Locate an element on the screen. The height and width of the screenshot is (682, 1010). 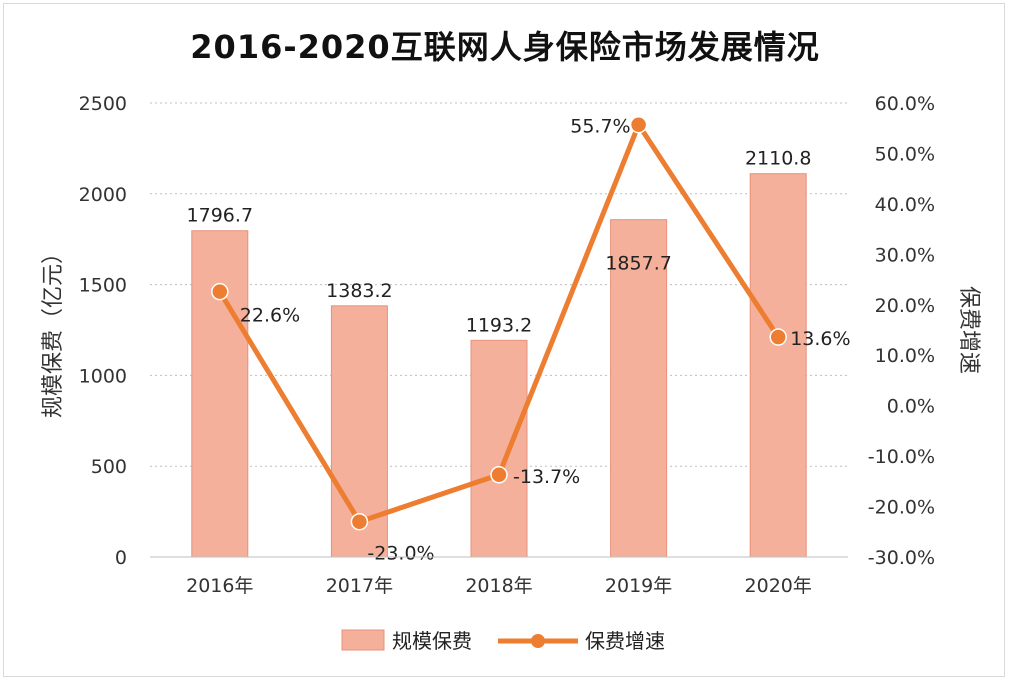
y2-tick-label: -30.0% is located at coordinates (901, 558).